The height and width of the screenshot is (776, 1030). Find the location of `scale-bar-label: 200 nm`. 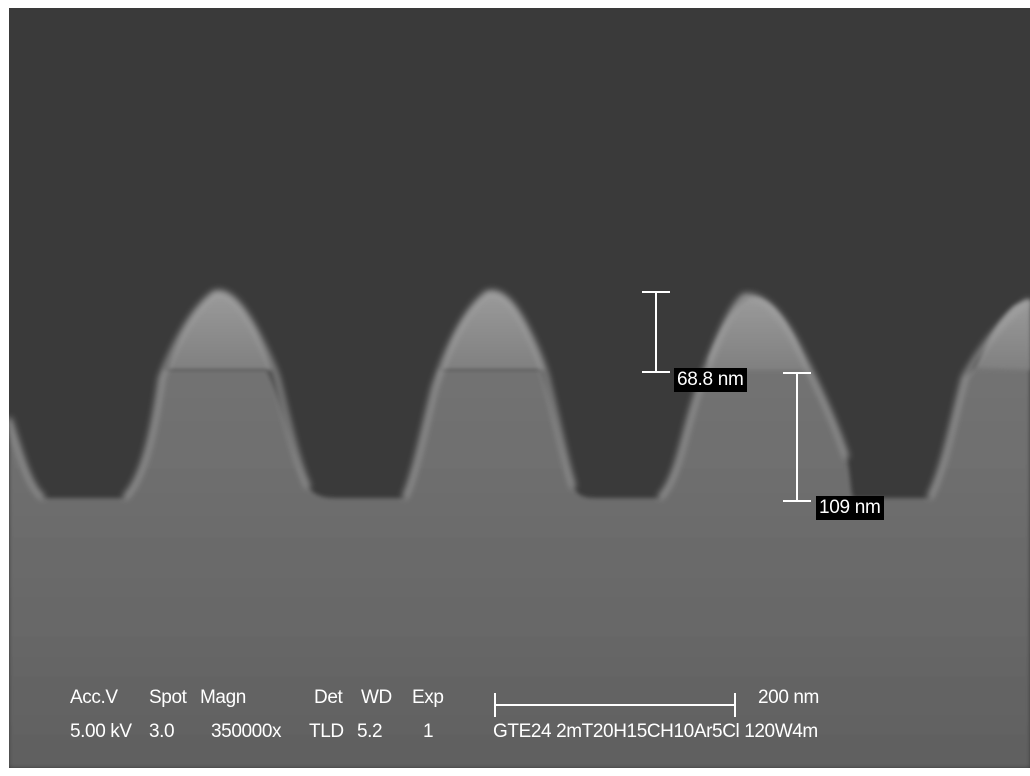

scale-bar-label: 200 nm is located at coordinates (788, 697).